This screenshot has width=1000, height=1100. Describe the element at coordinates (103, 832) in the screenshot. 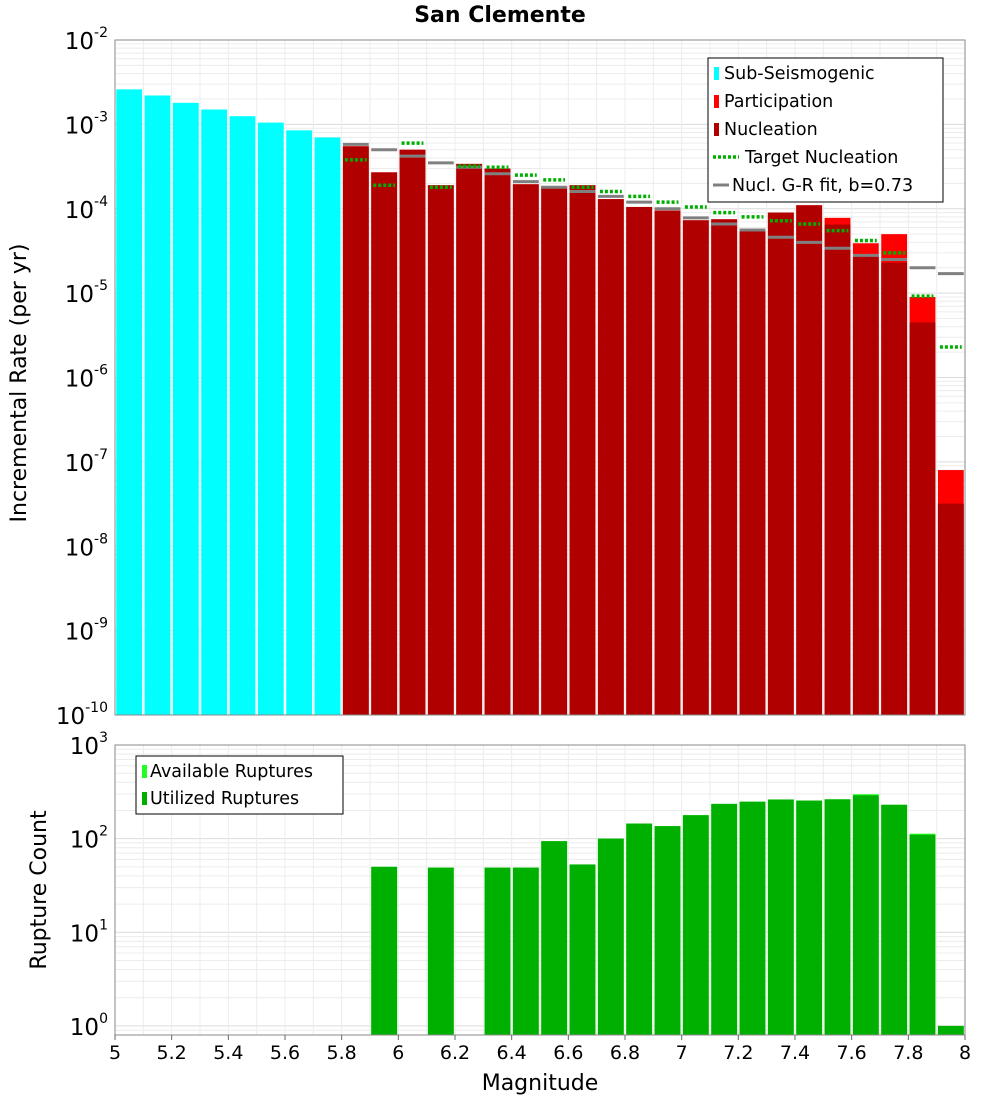

I see `tick-exponent: 2` at that location.